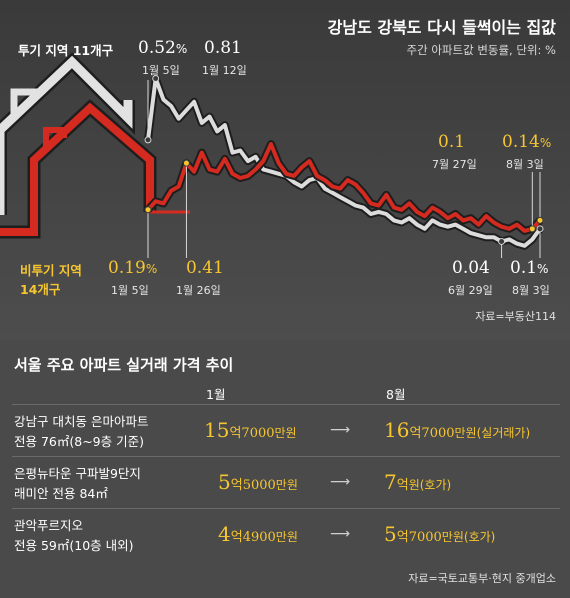  Describe the element at coordinates (49, 525) in the screenshot. I see `row3-name1: 관악푸르지오` at that location.